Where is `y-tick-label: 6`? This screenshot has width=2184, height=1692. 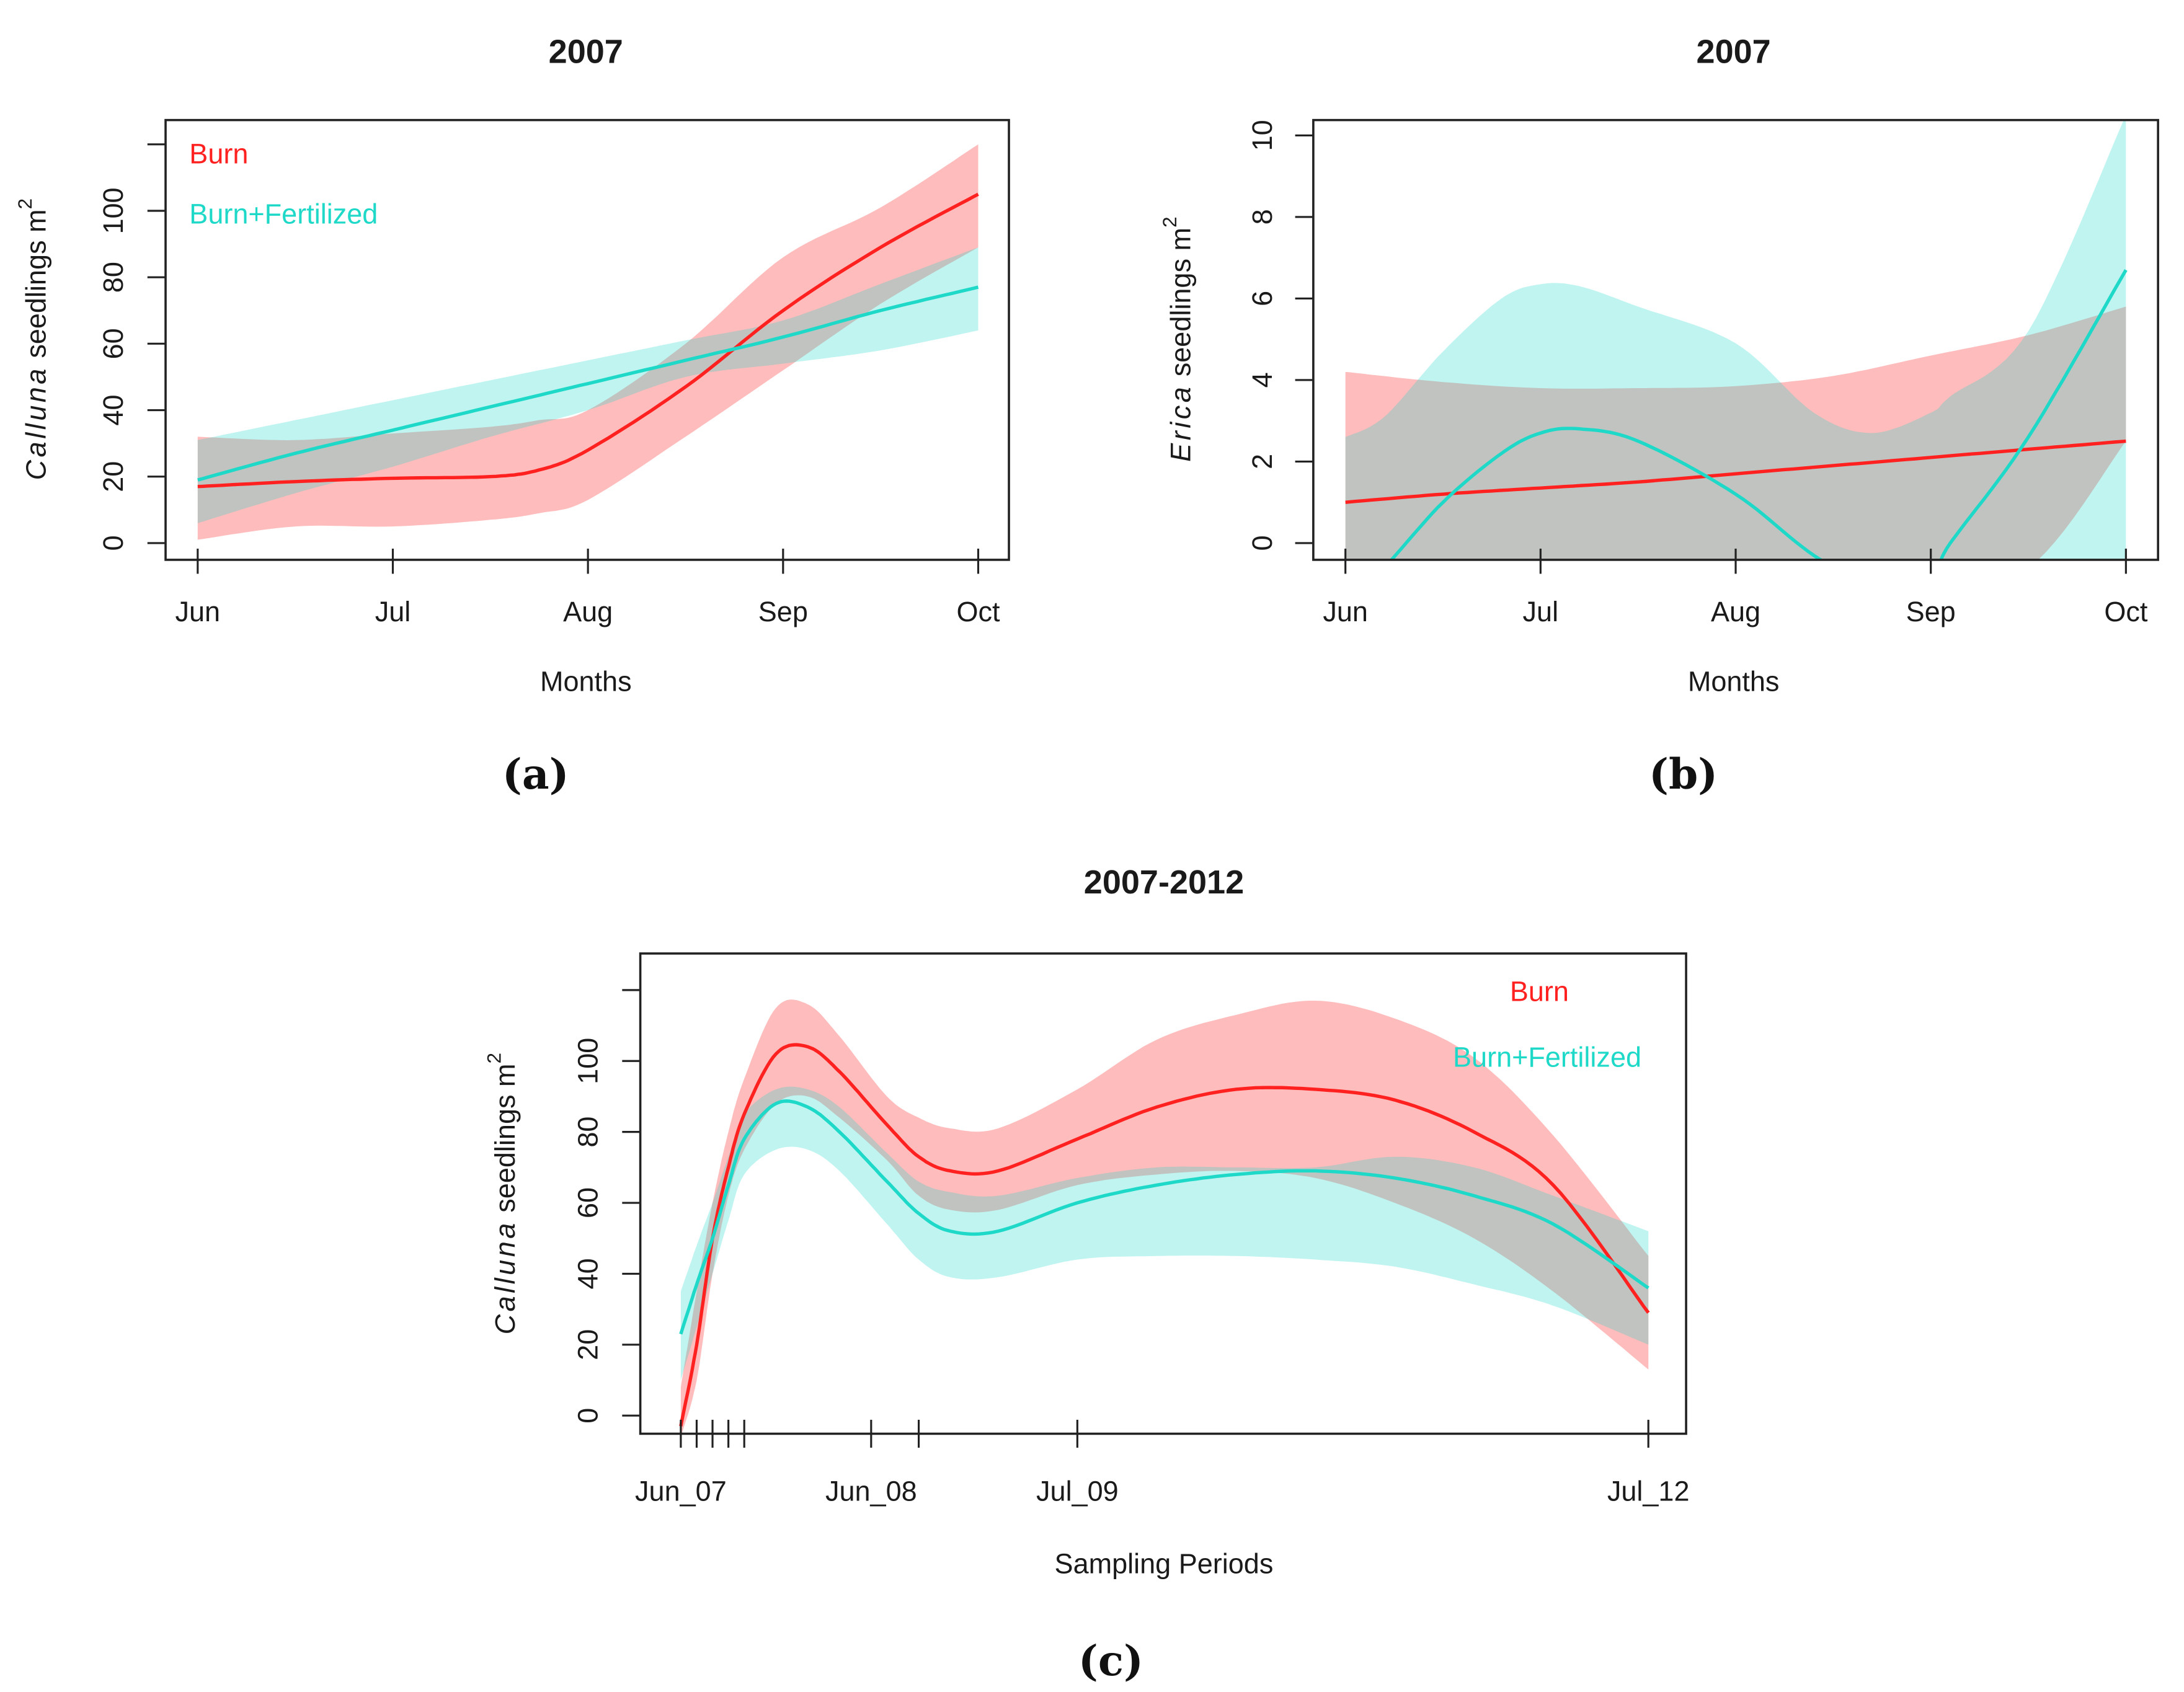 y-tick-label: 6 is located at coordinates (1262, 298).